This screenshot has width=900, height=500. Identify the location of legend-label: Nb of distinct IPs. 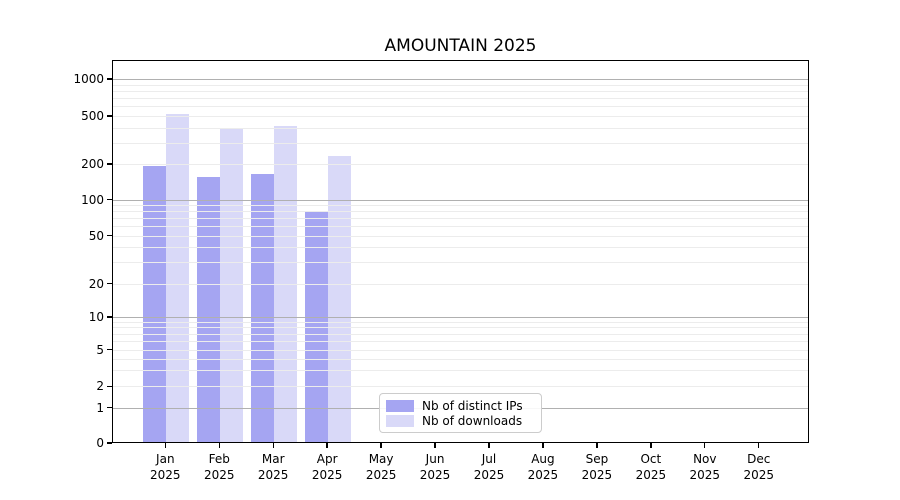
(472, 405).